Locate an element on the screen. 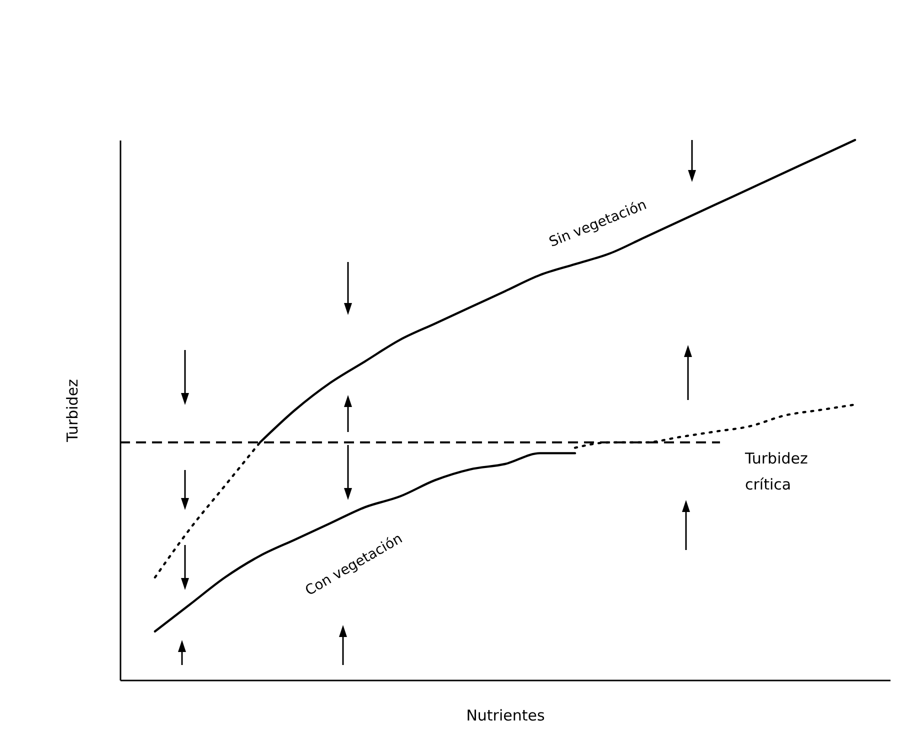 Image resolution: width=900 pixels, height=742 pixels. ref-line-label: Turbidez crítica is located at coordinates (776, 471).